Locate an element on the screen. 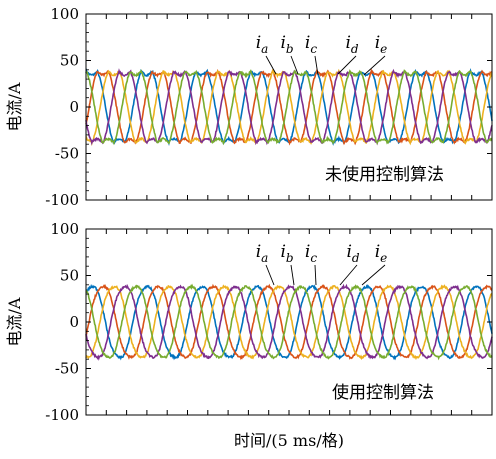 This screenshot has width=496, height=459. top-tick-labels: -100 -50 0 50 100 is located at coordinates (62, 107).